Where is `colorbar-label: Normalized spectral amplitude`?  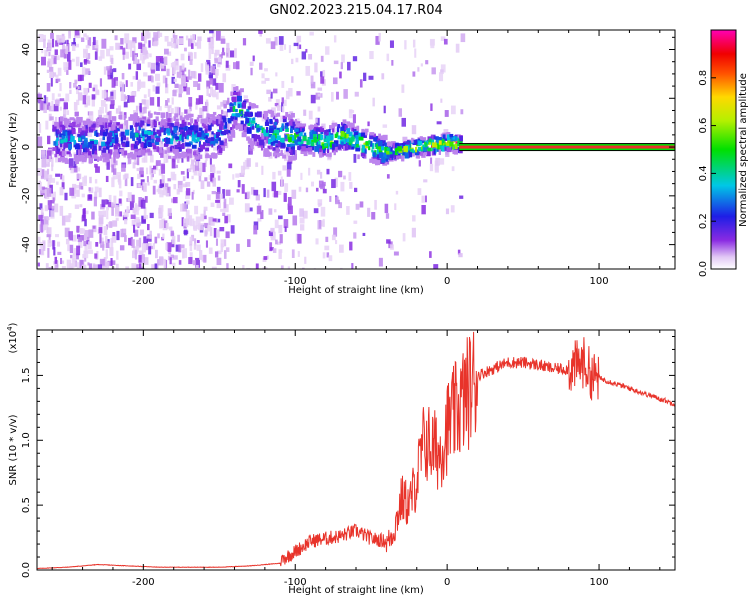
colorbar-label: Normalized spectral amplitude is located at coordinates (743, 150).